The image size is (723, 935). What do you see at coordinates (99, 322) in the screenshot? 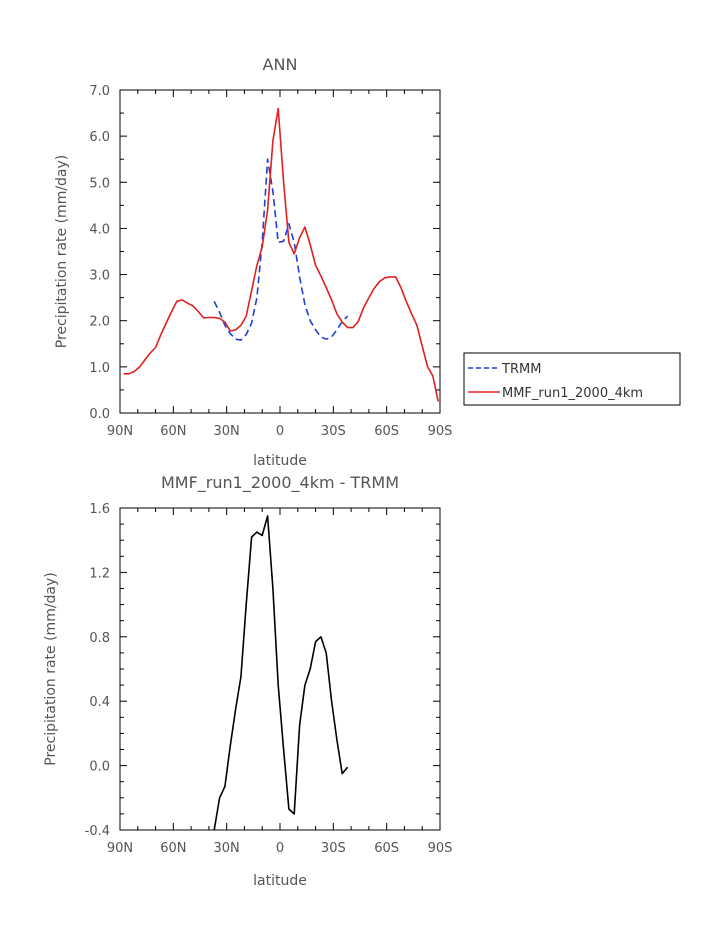
I see `y-tick-label: 2.0` at bounding box center [99, 322].